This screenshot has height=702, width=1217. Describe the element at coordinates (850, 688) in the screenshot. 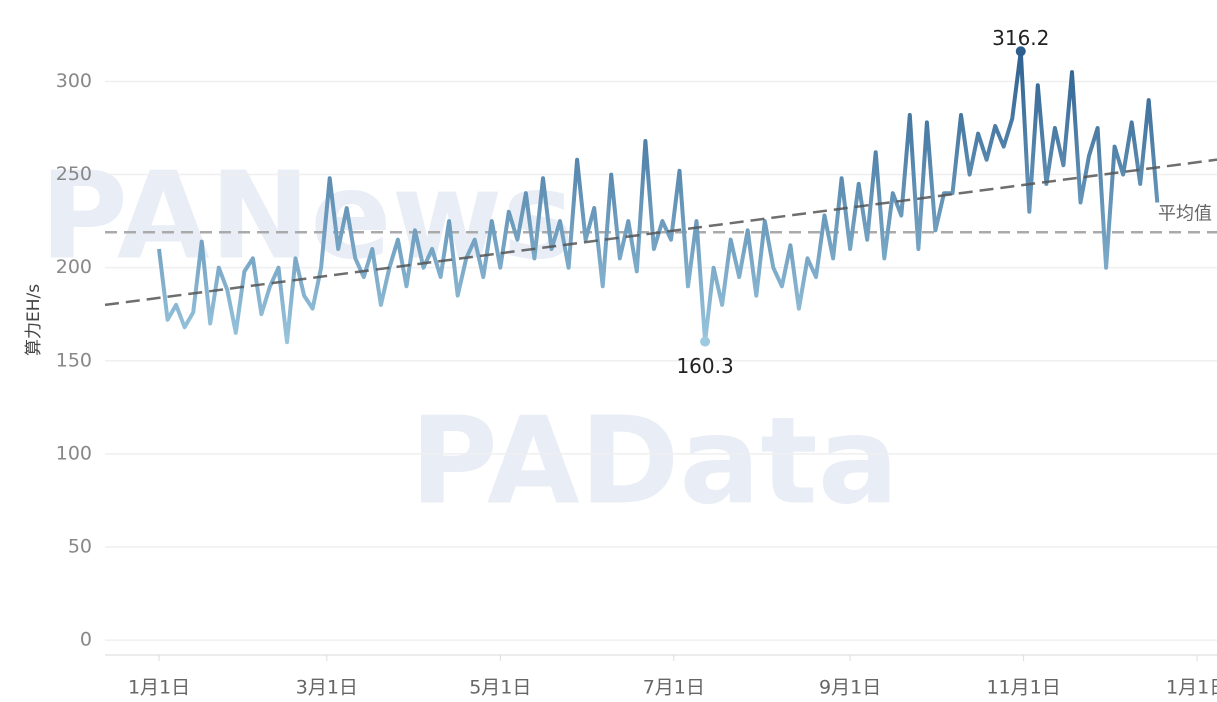

I see `x-tick-label: 9月1日` at that location.